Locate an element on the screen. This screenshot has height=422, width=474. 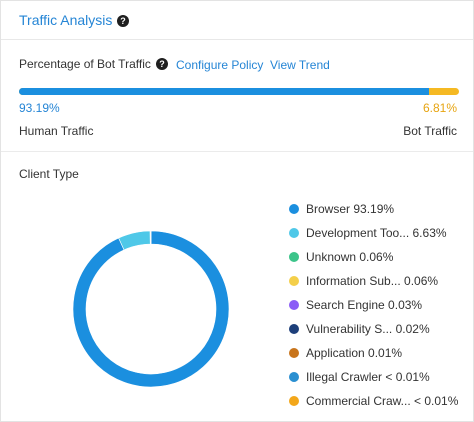
legend-item-label: Development Too... 6.63% is located at coordinates (376, 233).